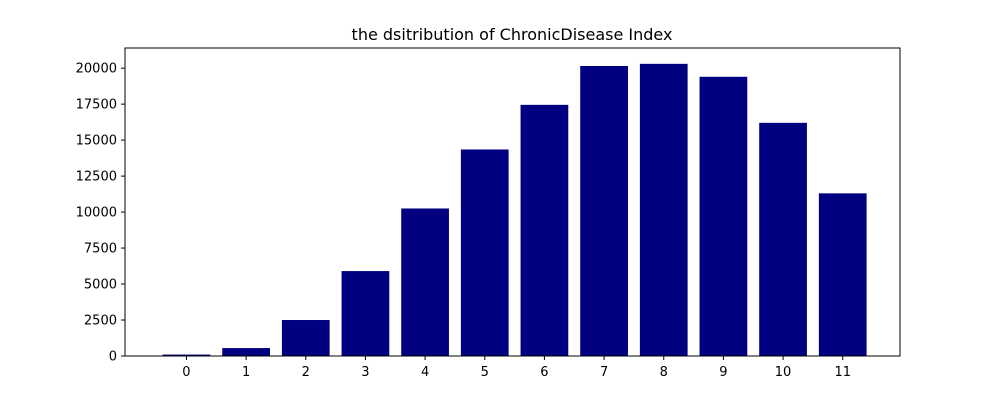  Describe the element at coordinates (246, 372) in the screenshot. I see `x-tick-label: 1` at that location.